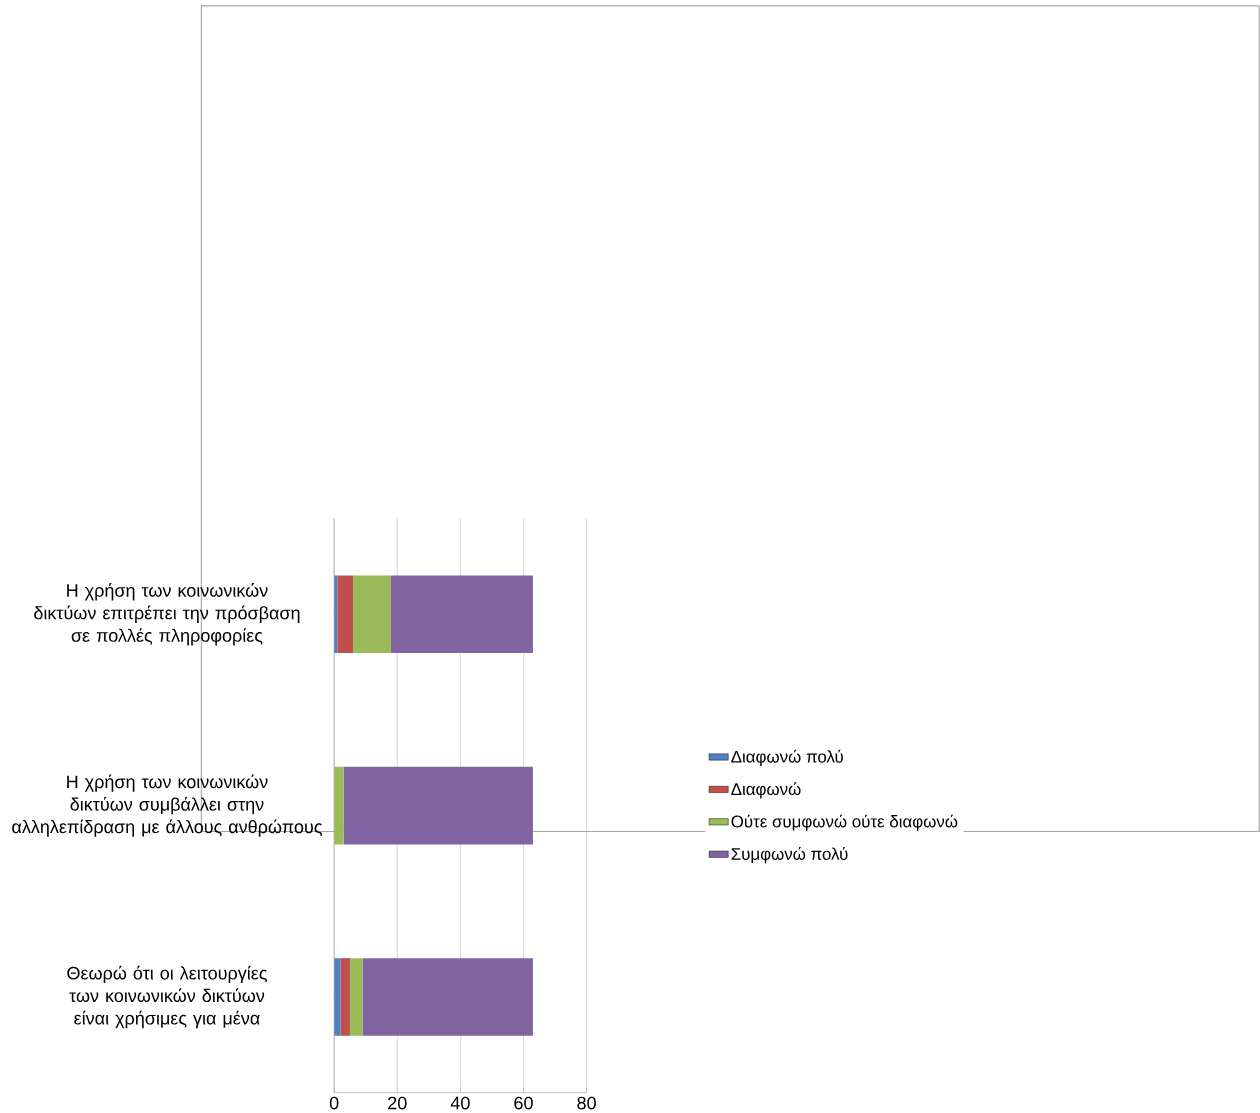 The height and width of the screenshot is (1113, 1260). I want to click on legend-label: Διαφωνώ, so click(766, 790).